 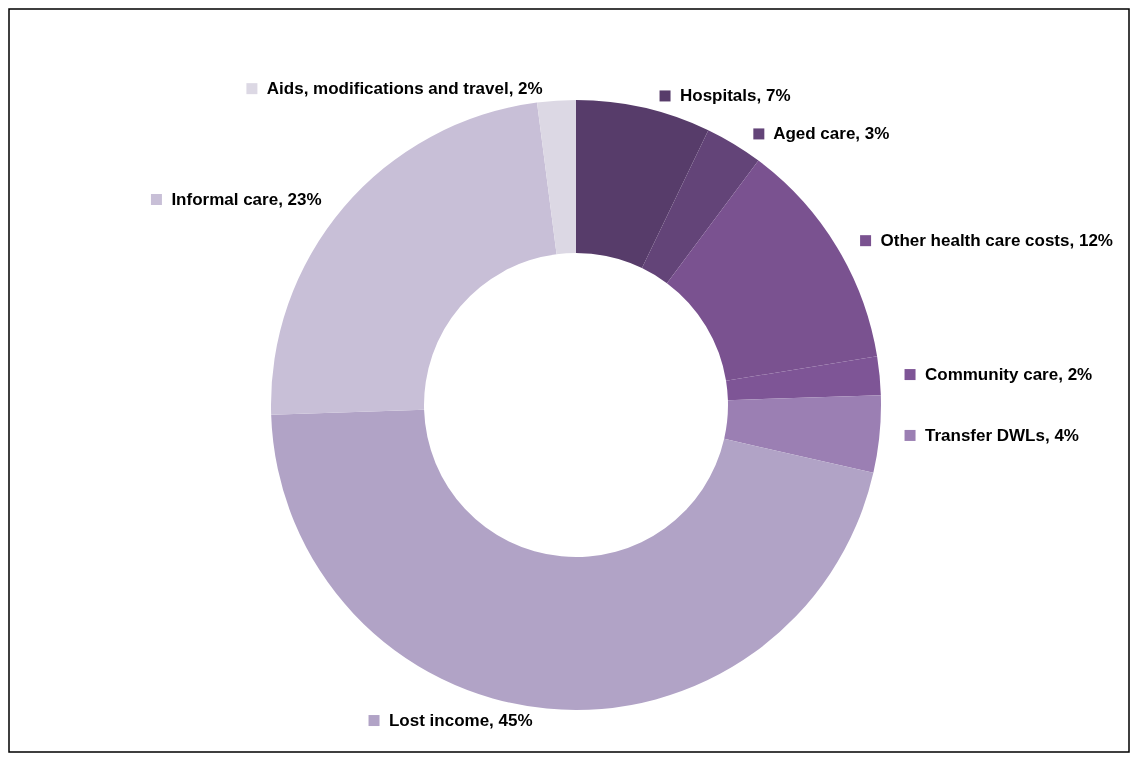 What do you see at coordinates (400, 89) in the screenshot?
I see `legend-label: Aids, modifications and travel, 2%` at bounding box center [400, 89].